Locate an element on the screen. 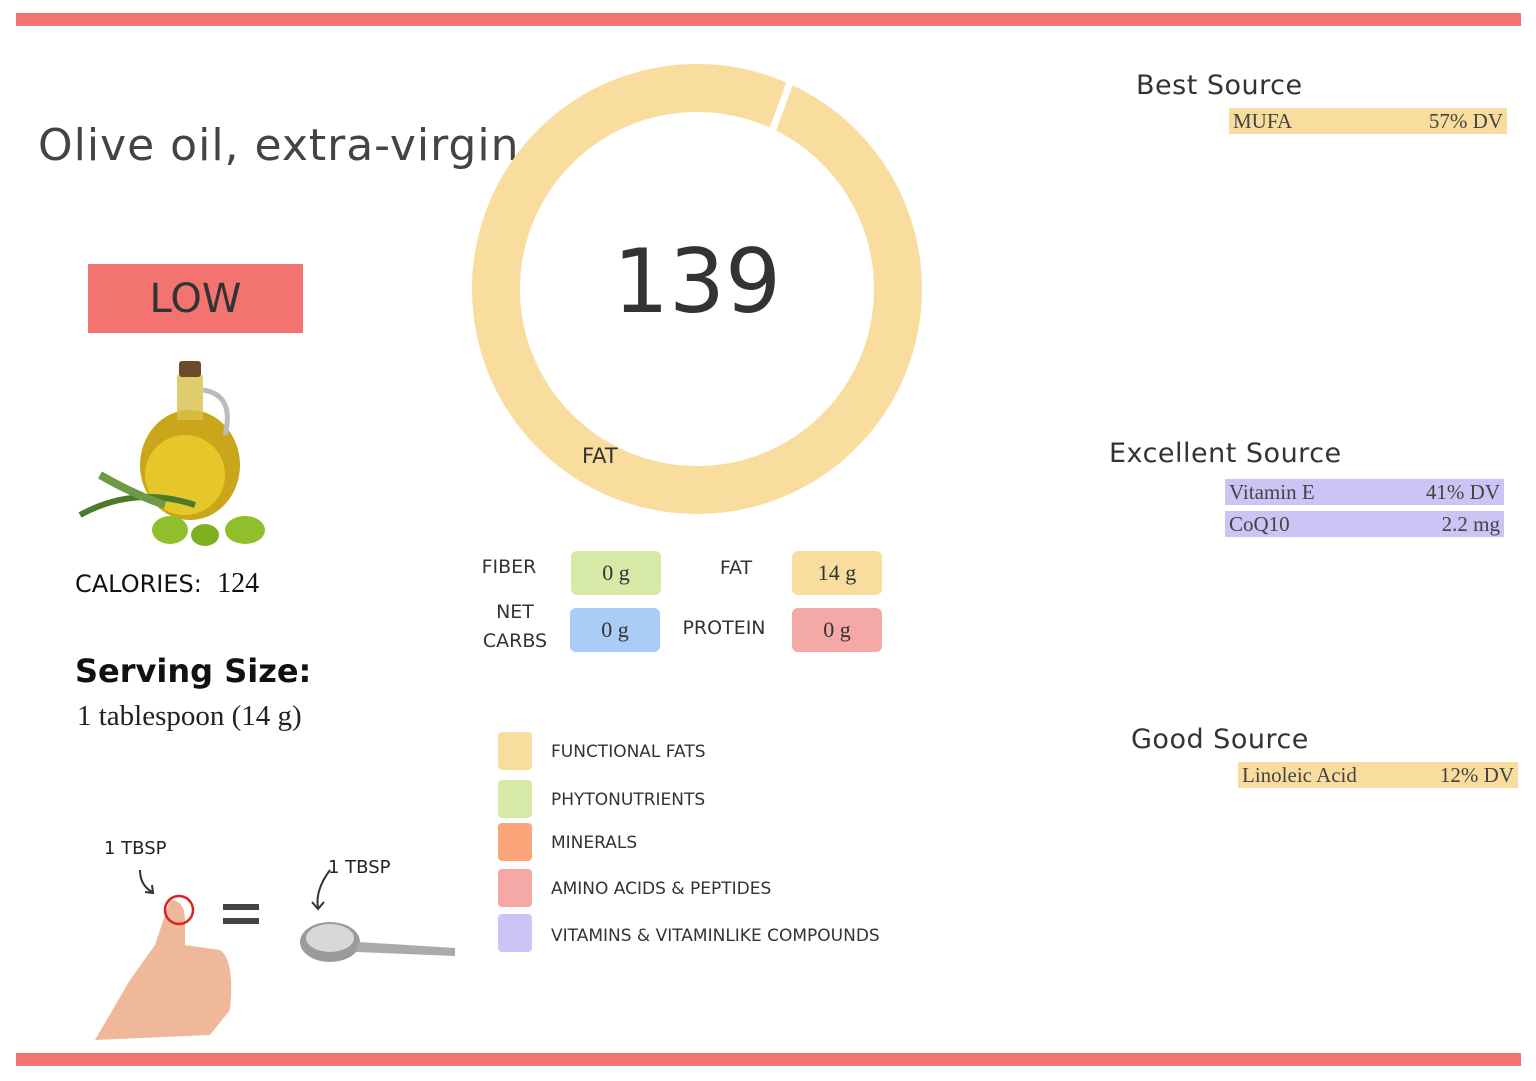  calories-value: 124 is located at coordinates (238, 583).